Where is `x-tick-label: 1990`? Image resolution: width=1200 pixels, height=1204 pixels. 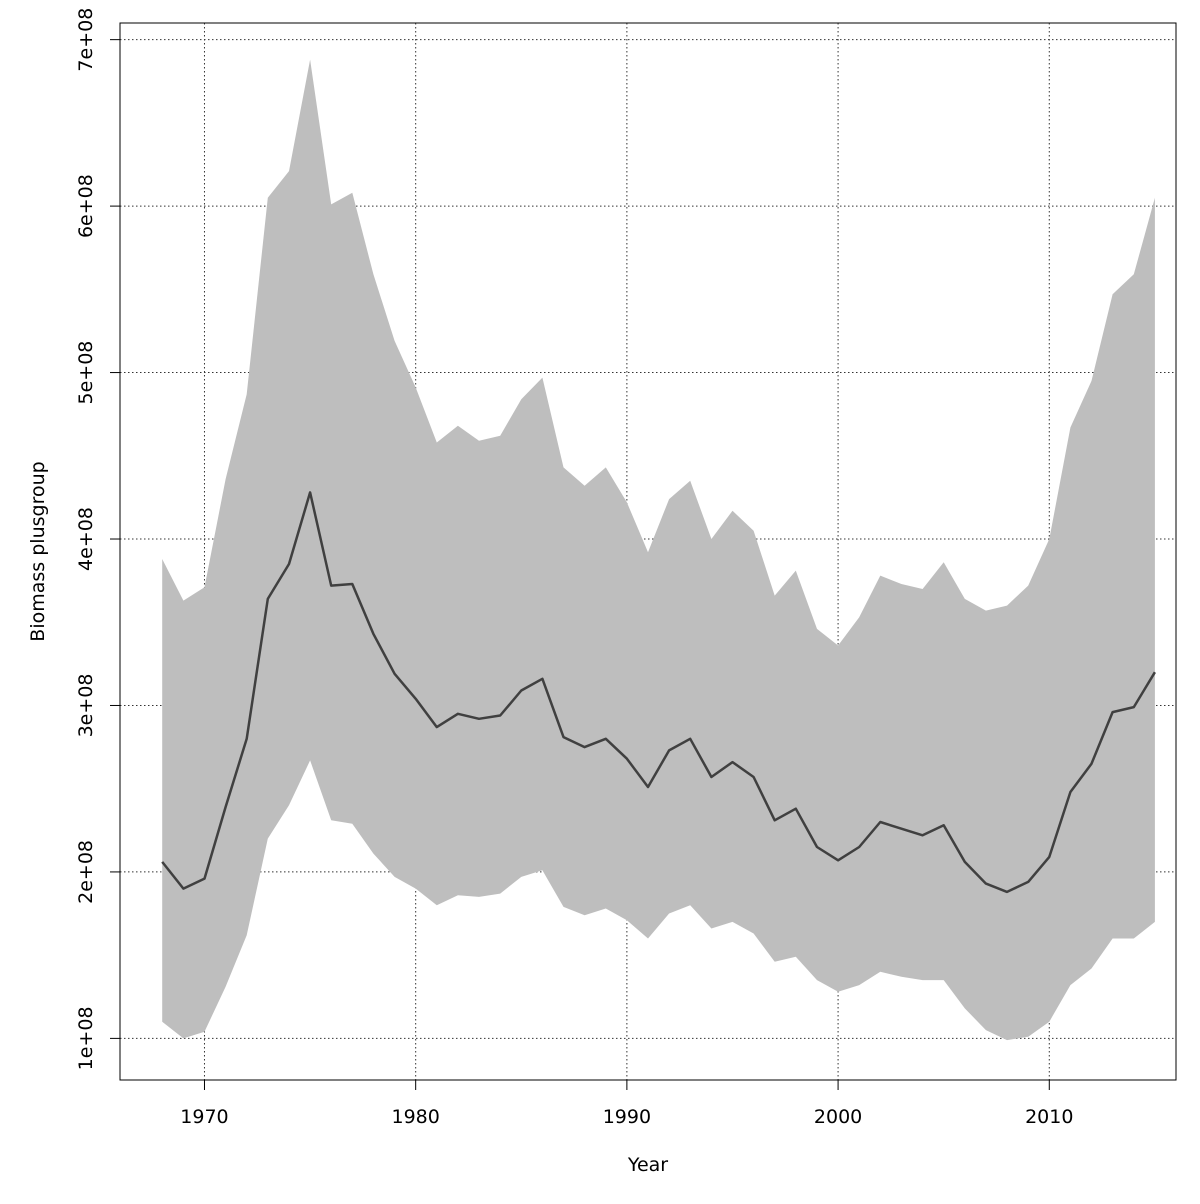
x-tick-label: 1990 is located at coordinates (627, 1117).